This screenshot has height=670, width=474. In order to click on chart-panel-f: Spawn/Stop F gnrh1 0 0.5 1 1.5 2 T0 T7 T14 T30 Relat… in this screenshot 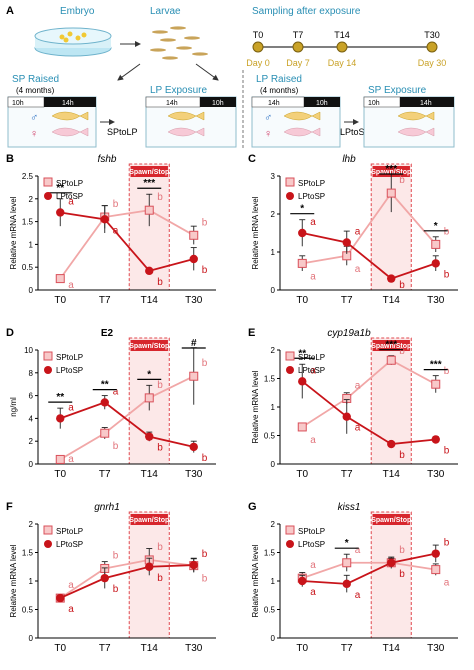, I will do `click(111, 577)`.